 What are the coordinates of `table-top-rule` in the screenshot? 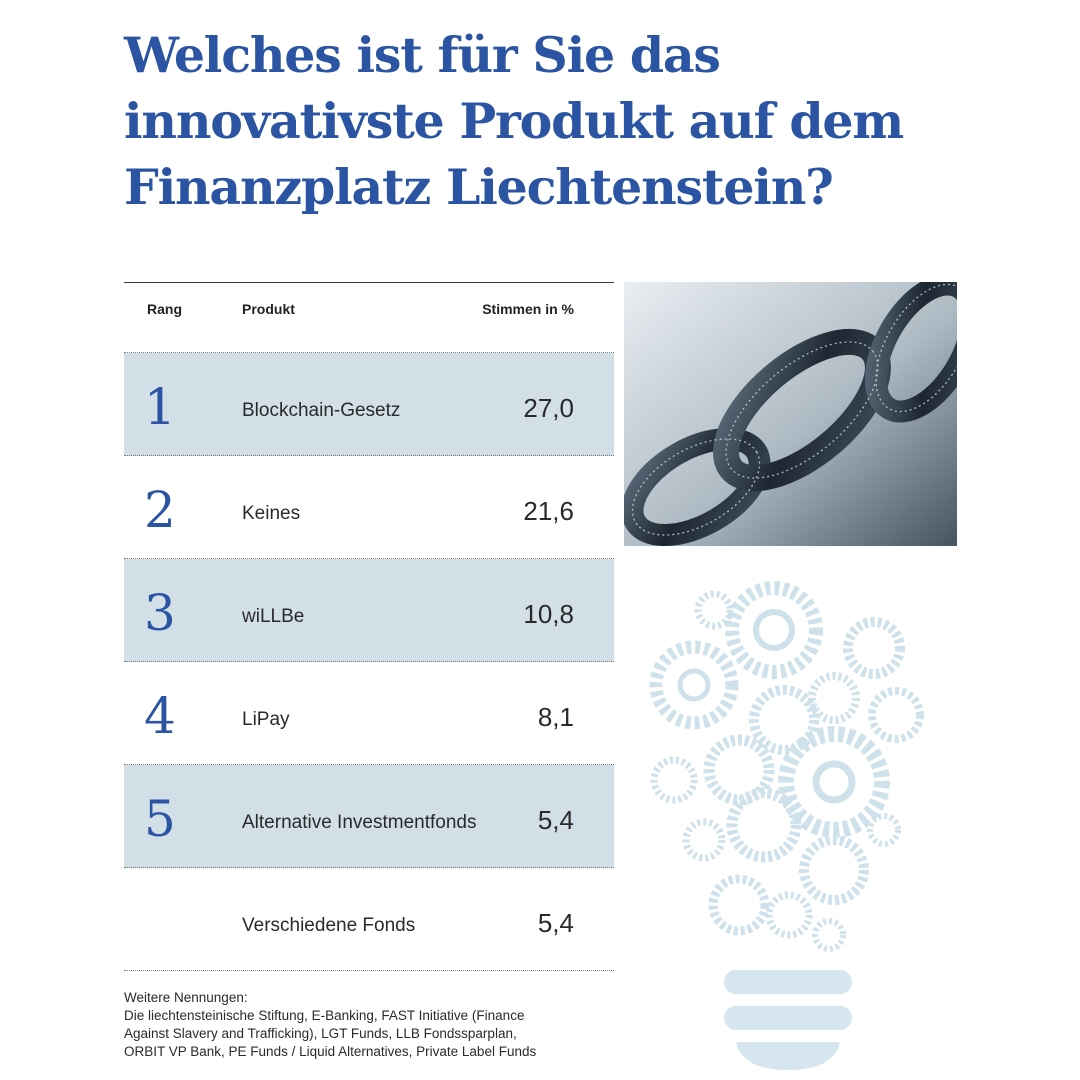 It's located at (369, 282).